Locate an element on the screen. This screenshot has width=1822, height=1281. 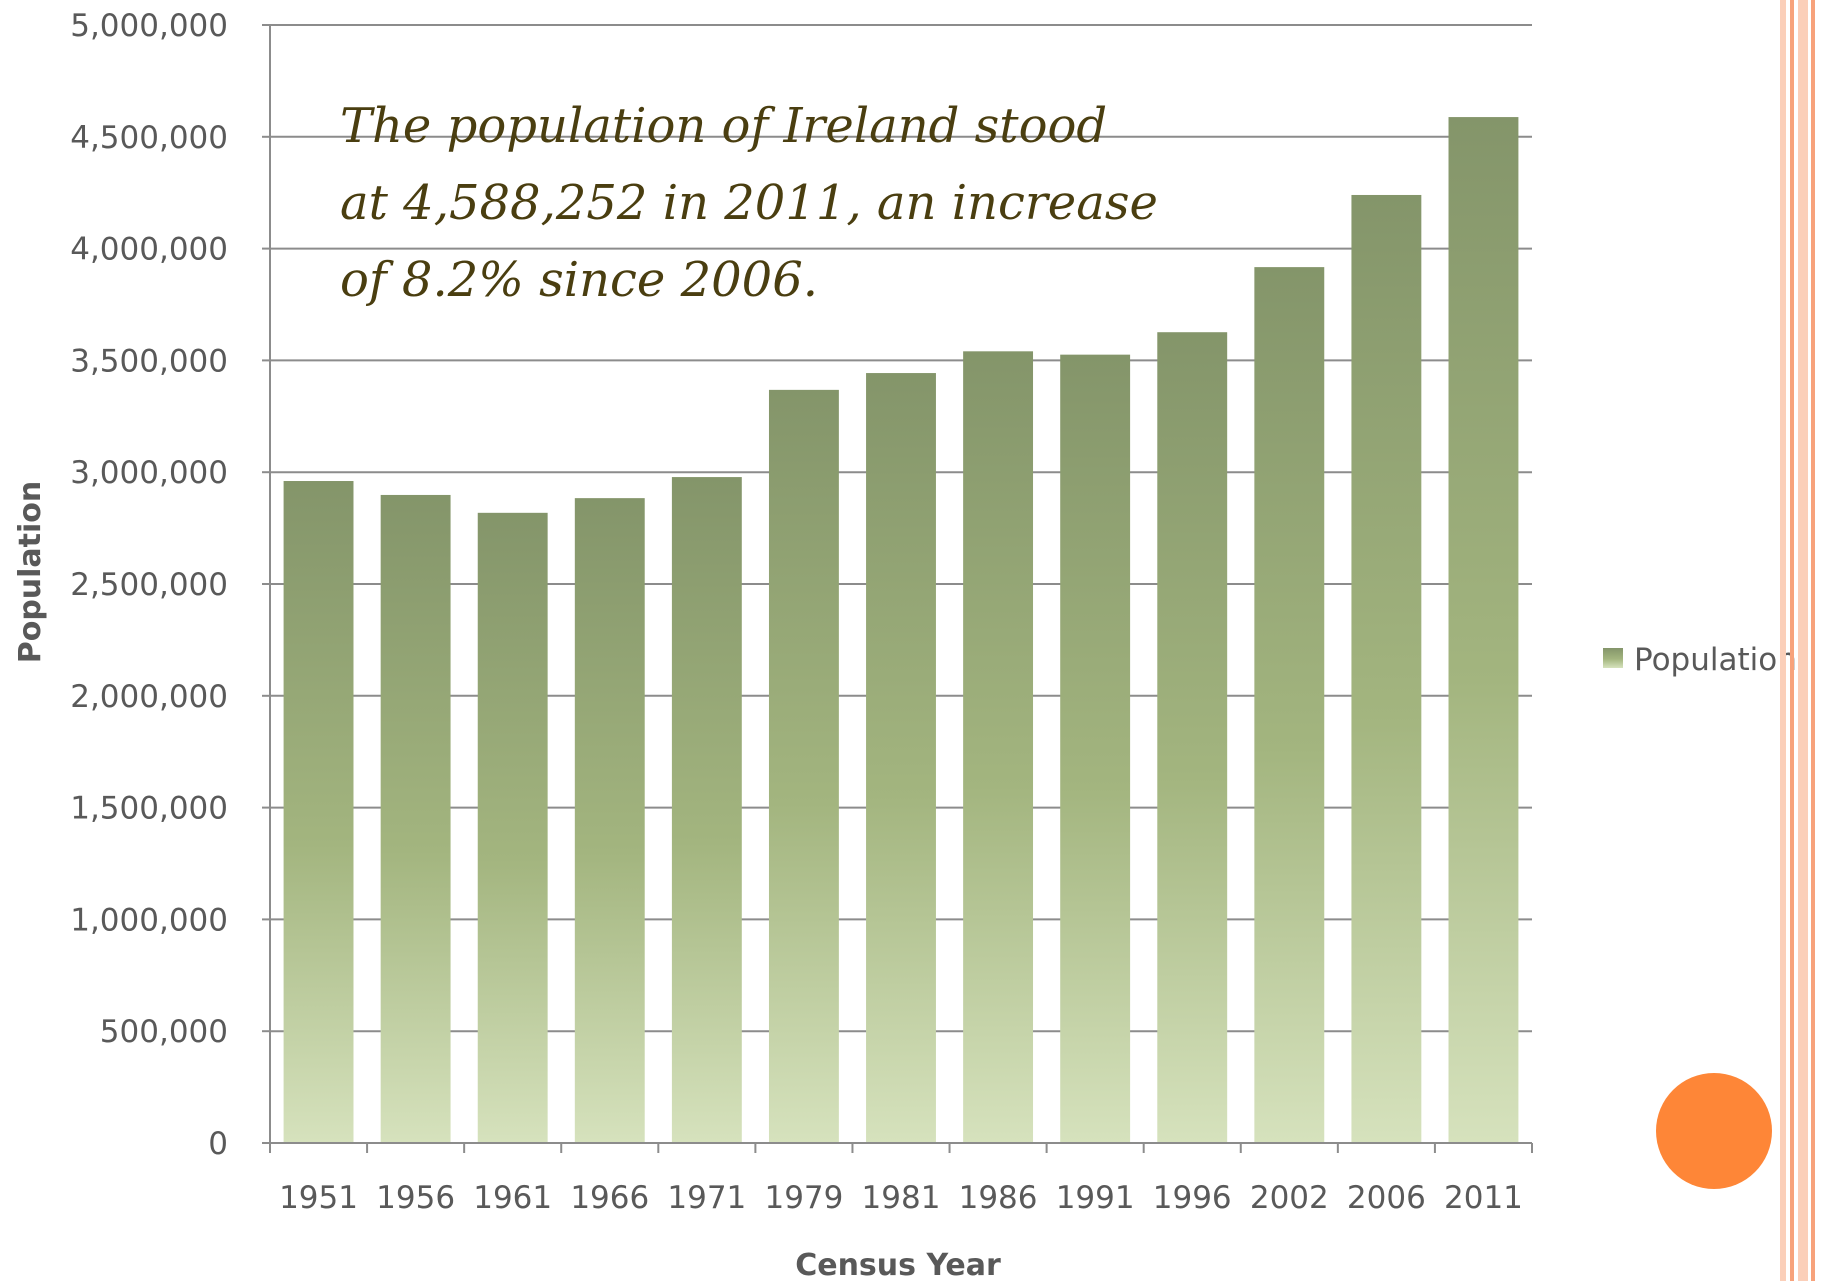
bar-1961 is located at coordinates (512, 827).